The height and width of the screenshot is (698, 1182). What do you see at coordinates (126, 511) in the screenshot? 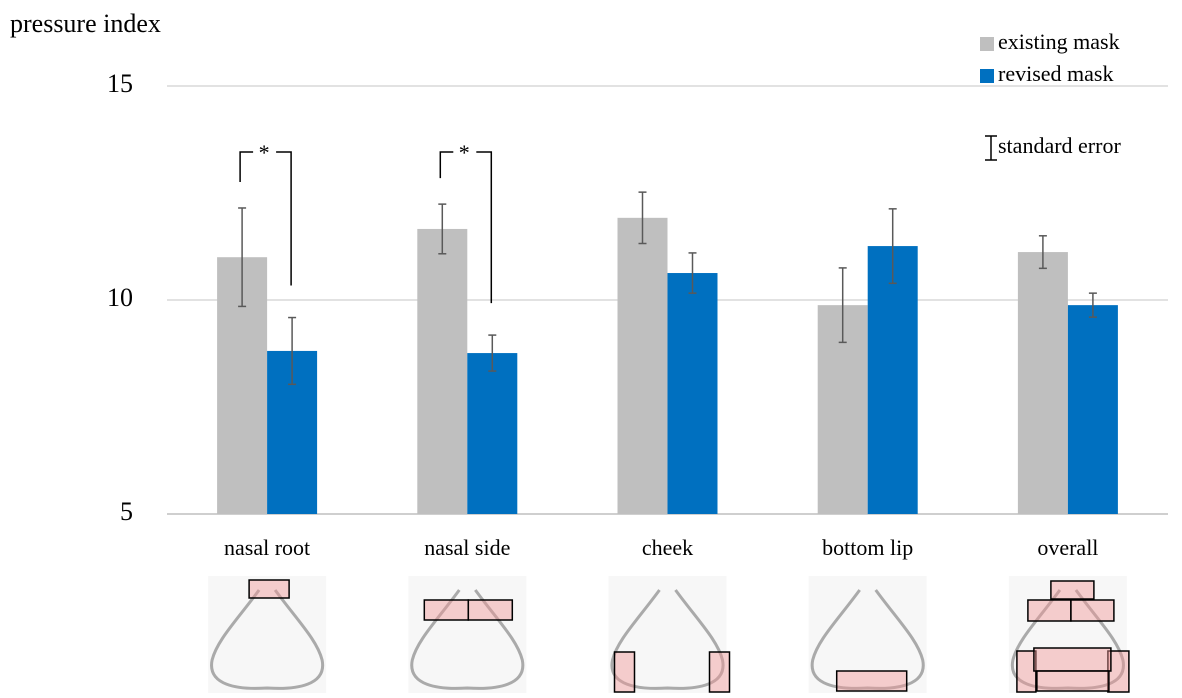
I see `y-tick-label: 5` at bounding box center [126, 511].